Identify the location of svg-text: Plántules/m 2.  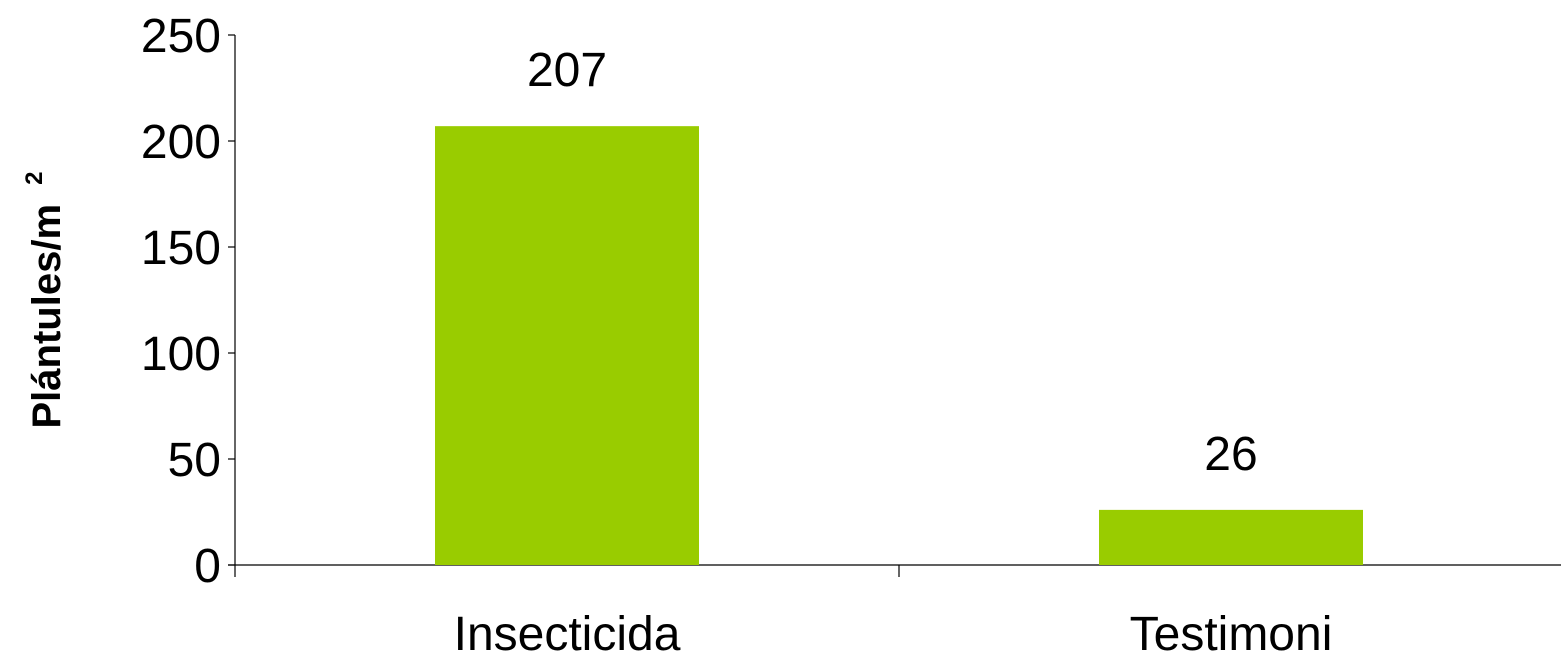
(45, 300).